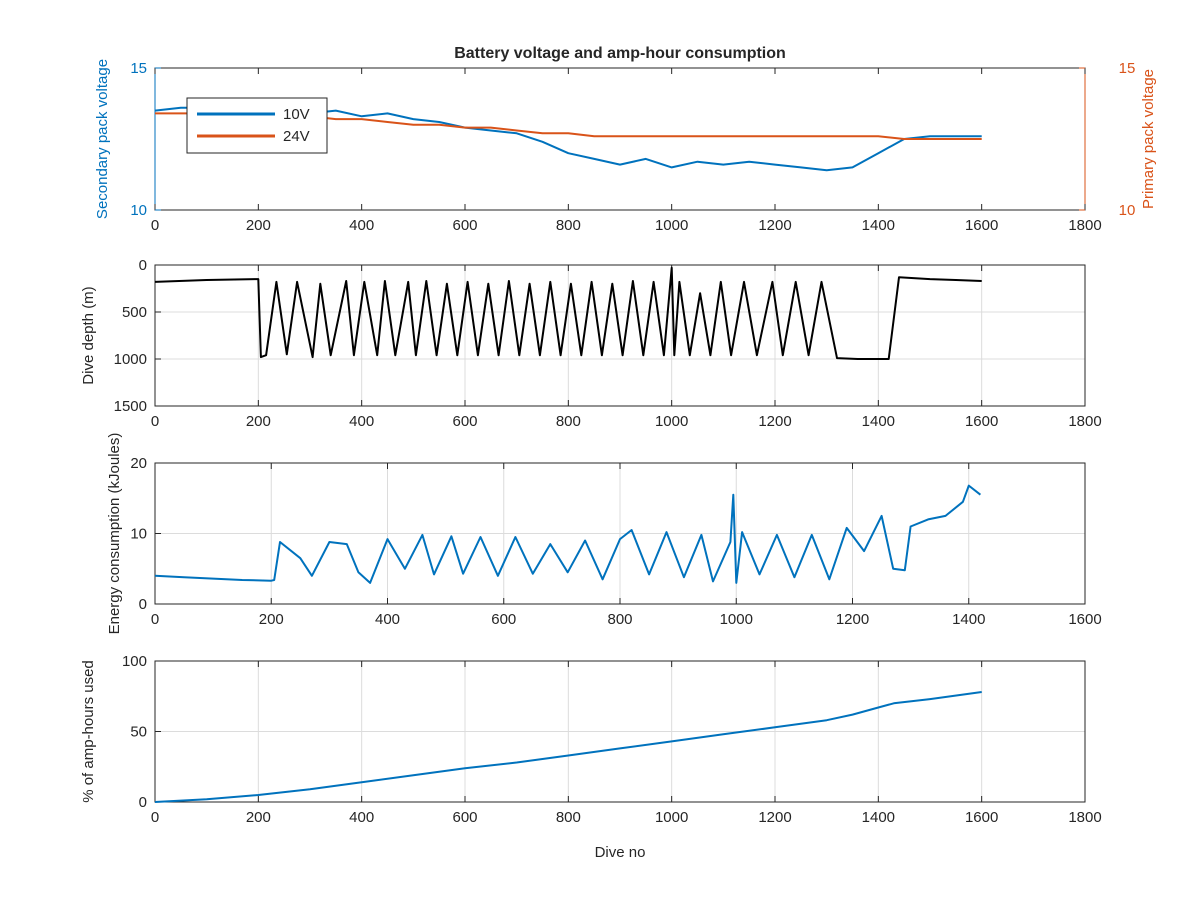  I want to click on legend-label-24v: 24V, so click(296, 136).